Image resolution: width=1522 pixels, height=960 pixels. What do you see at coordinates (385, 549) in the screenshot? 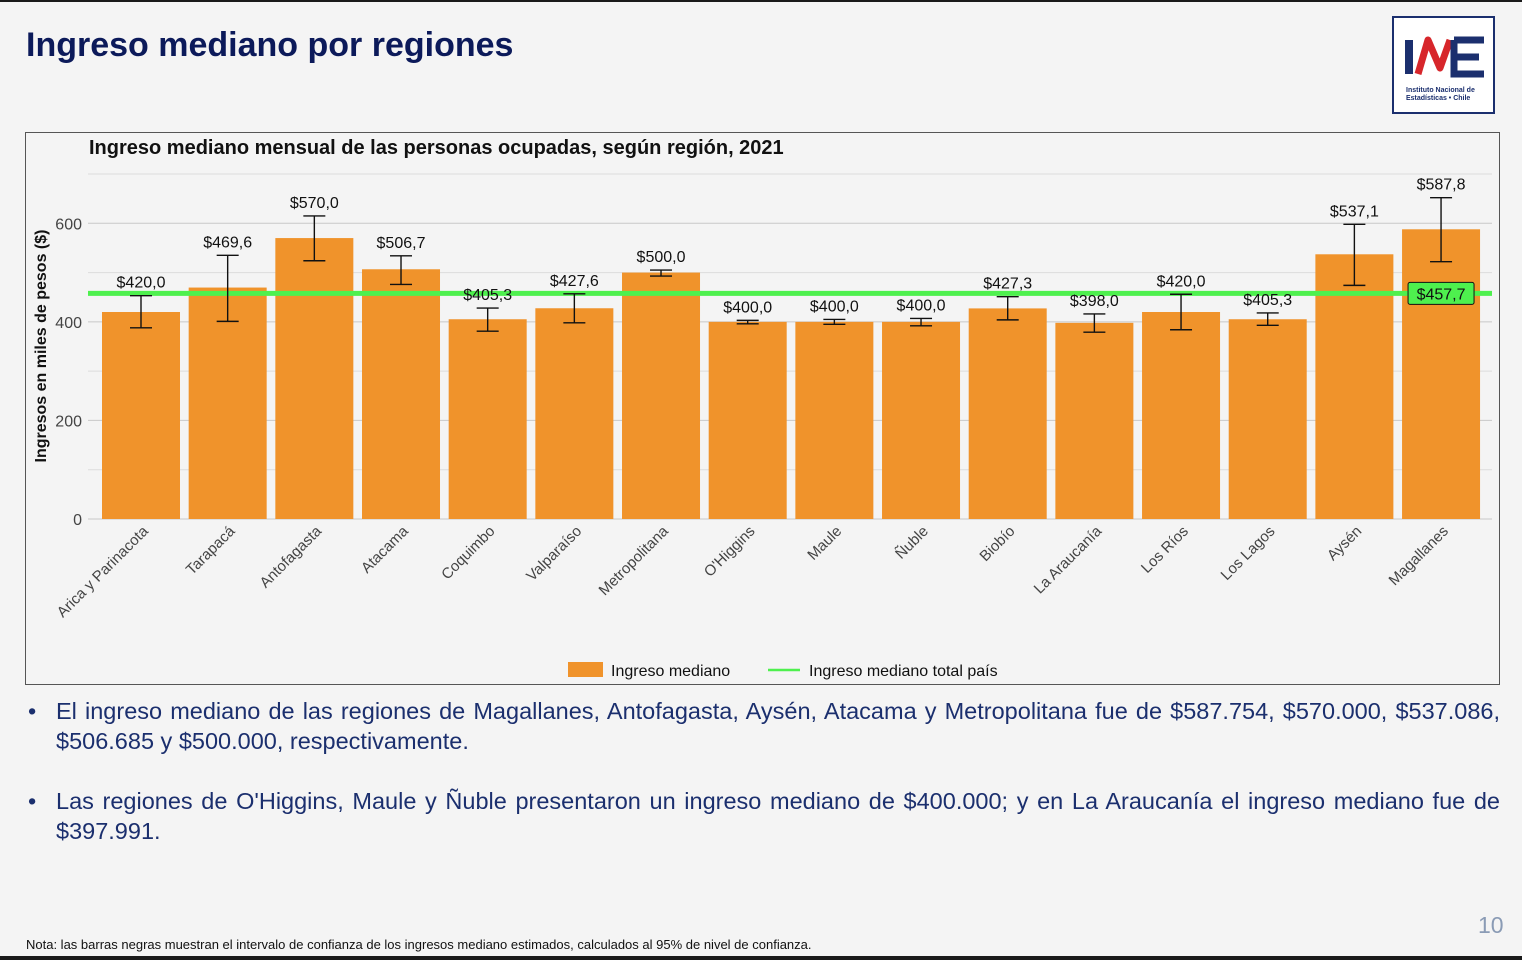
I see `x-tick-label: Atacama` at bounding box center [385, 549].